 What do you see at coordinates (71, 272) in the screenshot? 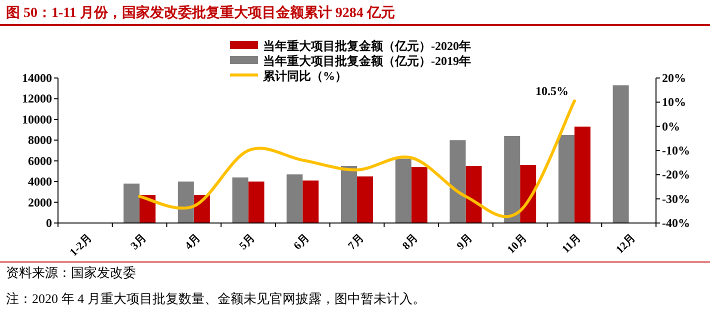
I see `text: 资料来源：国家发改委` at bounding box center [71, 272].